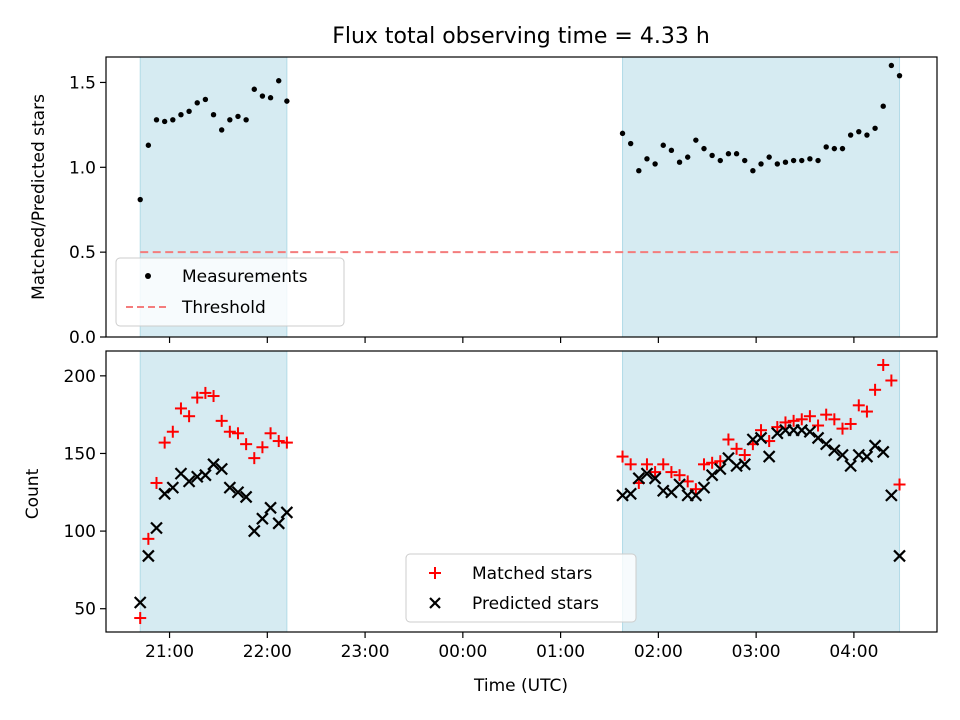 This screenshot has width=960, height=720. I want to click on bottom-y-tick-label: 200, so click(80, 377).